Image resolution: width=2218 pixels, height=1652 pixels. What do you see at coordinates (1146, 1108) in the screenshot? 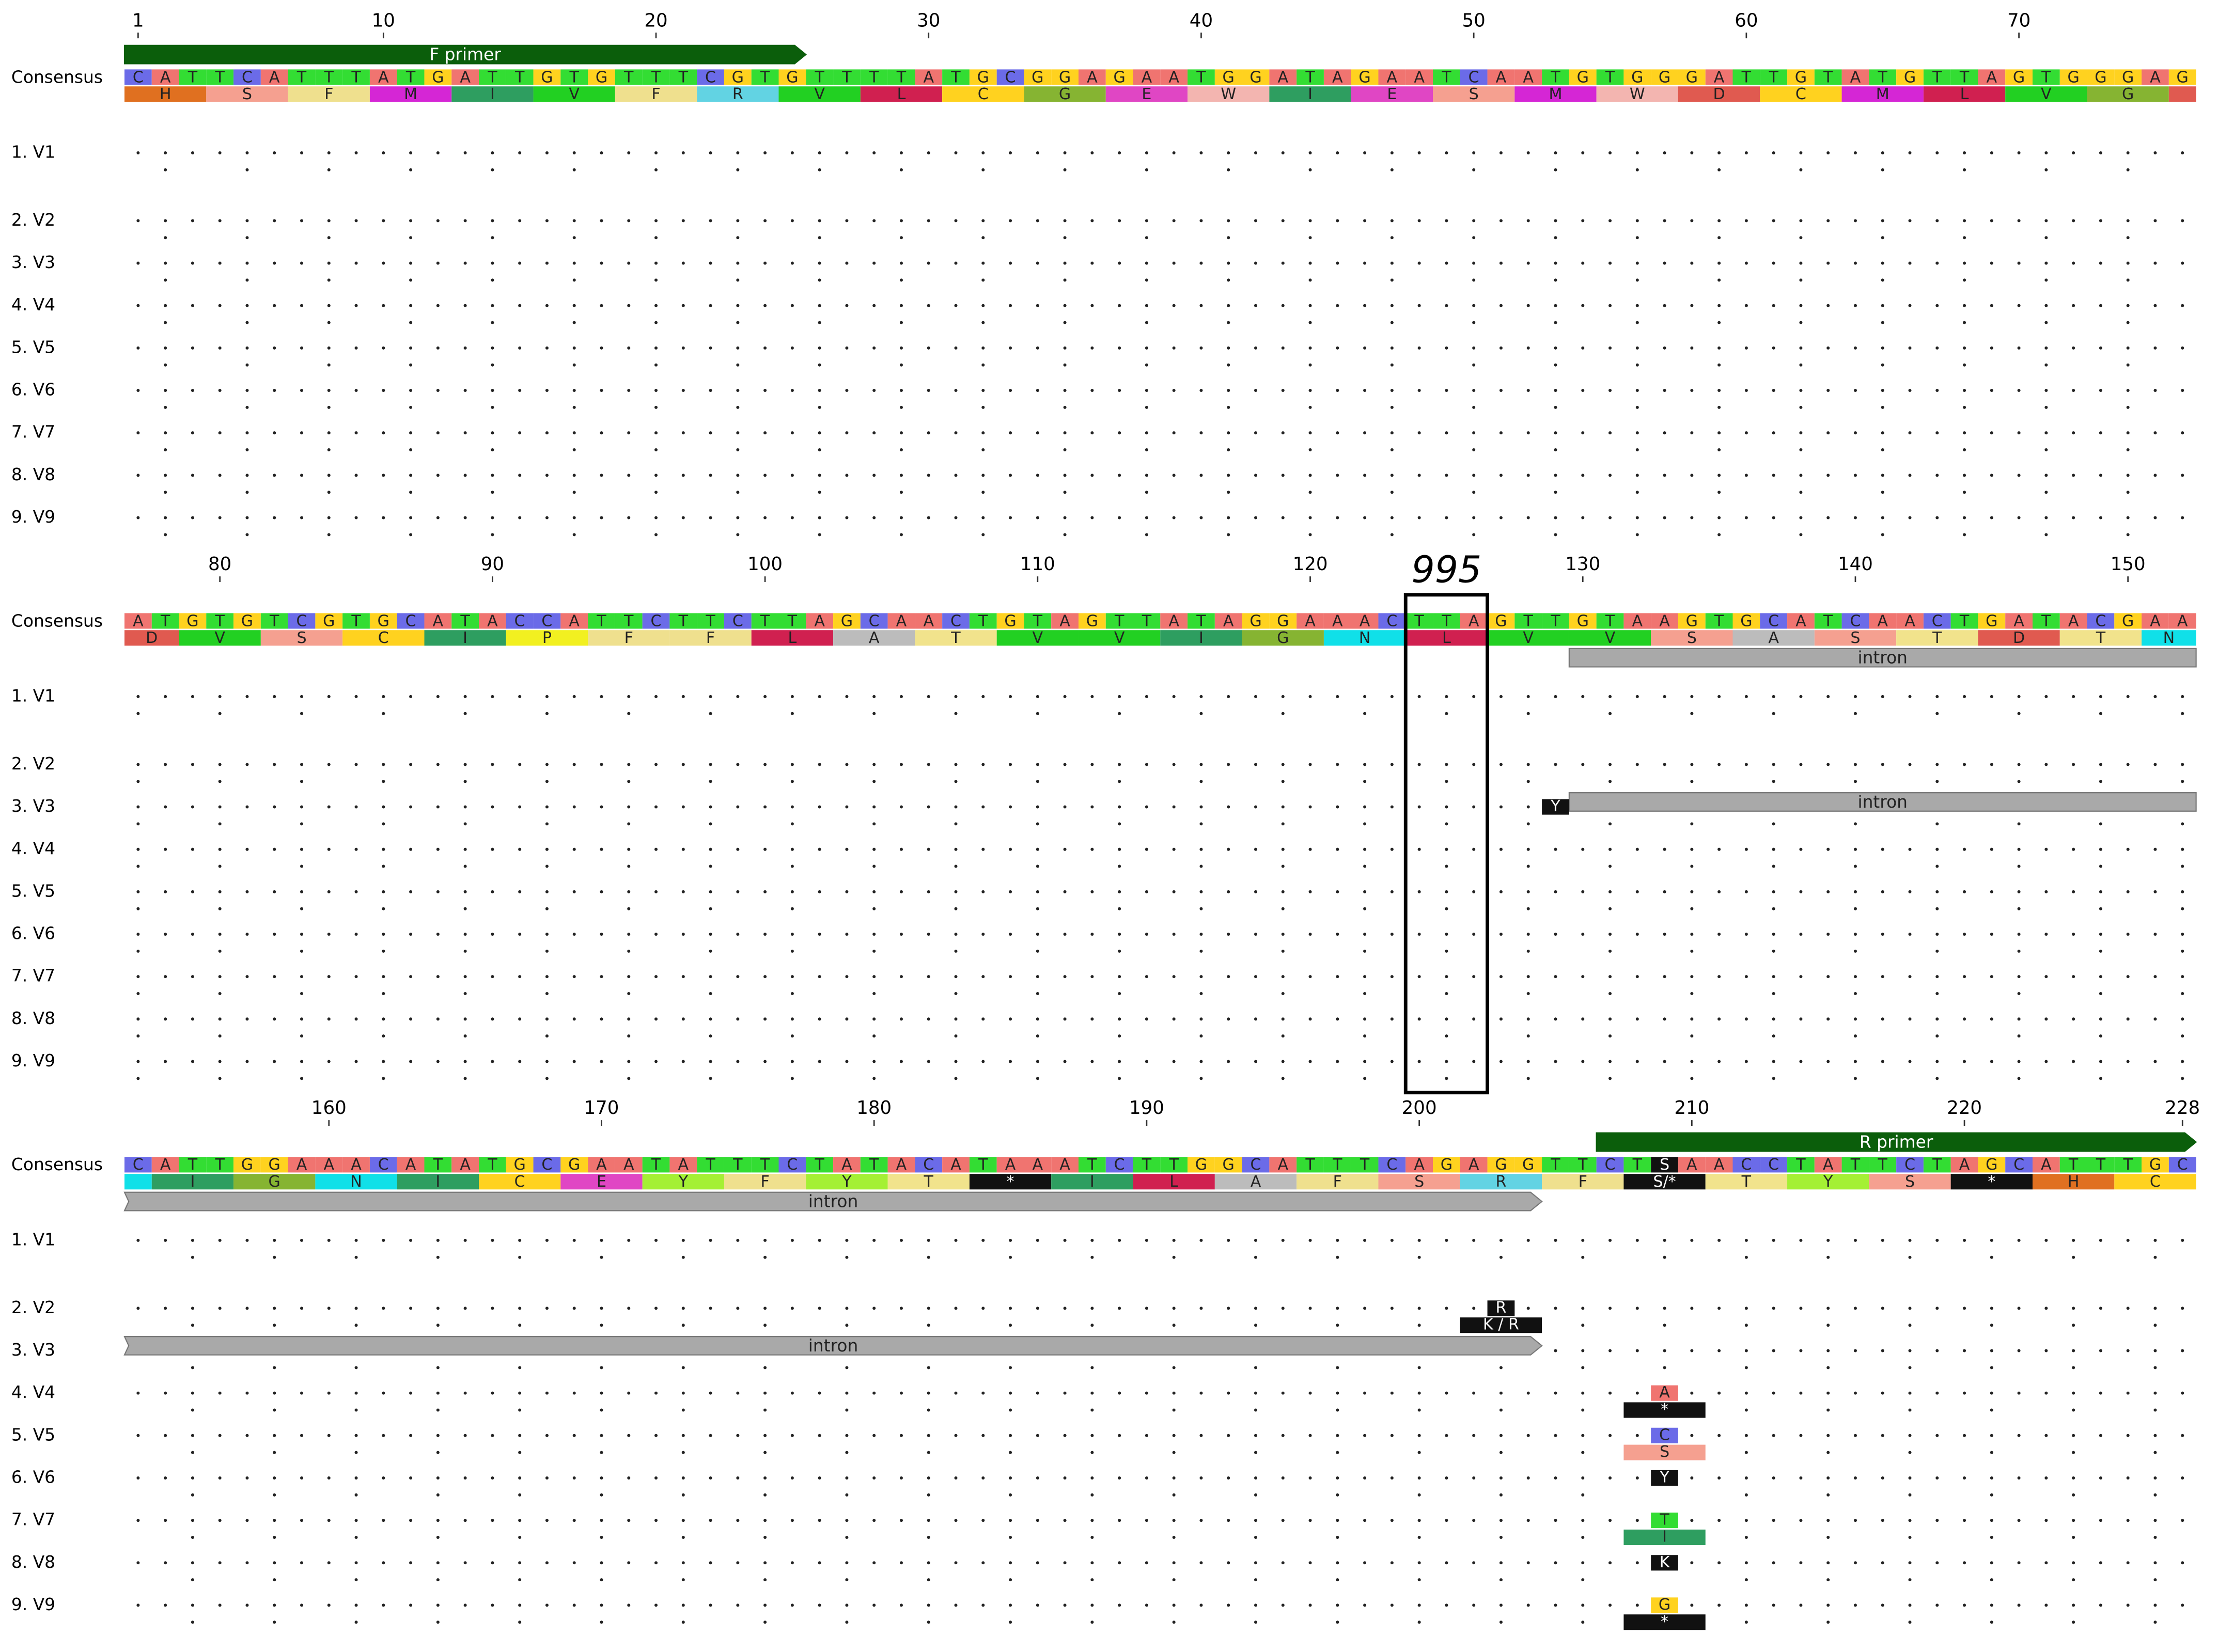
I see `ruler-label: 190` at bounding box center [1146, 1108].